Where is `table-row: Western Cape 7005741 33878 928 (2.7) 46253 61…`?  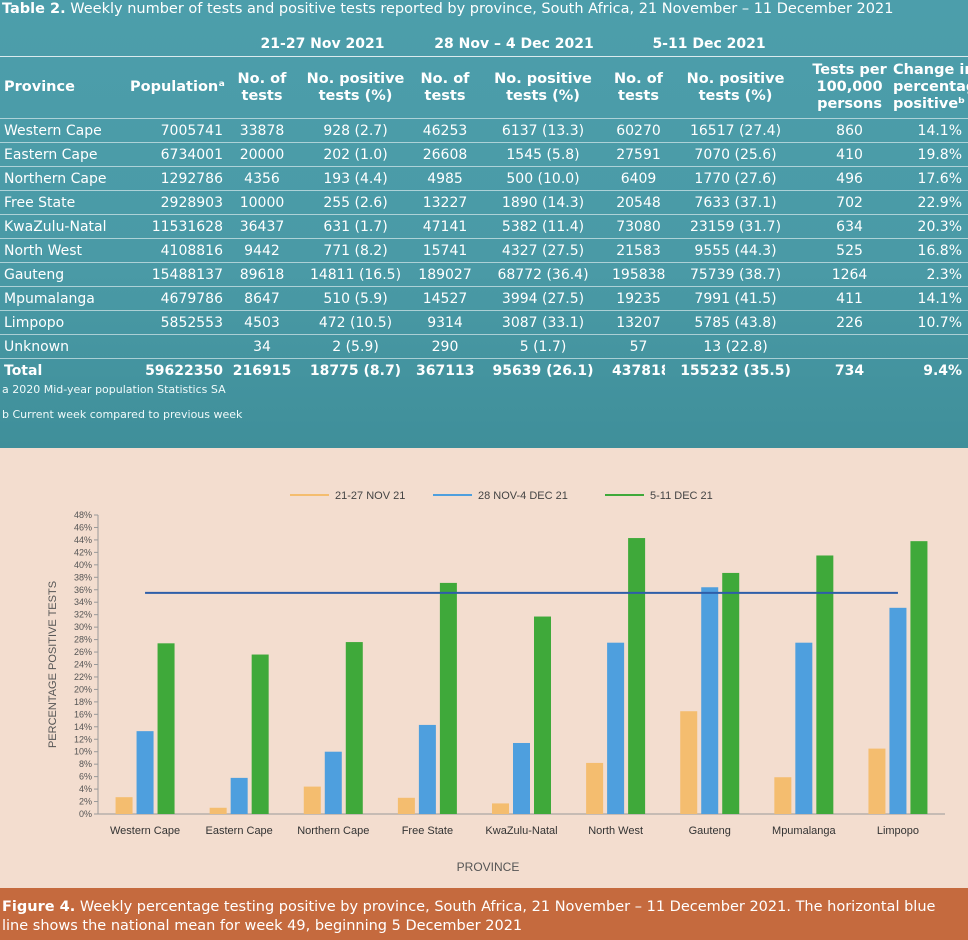
table-row: Western Cape 7005741 33878 928 (2.7) 46253 61… is located at coordinates (484, 130).